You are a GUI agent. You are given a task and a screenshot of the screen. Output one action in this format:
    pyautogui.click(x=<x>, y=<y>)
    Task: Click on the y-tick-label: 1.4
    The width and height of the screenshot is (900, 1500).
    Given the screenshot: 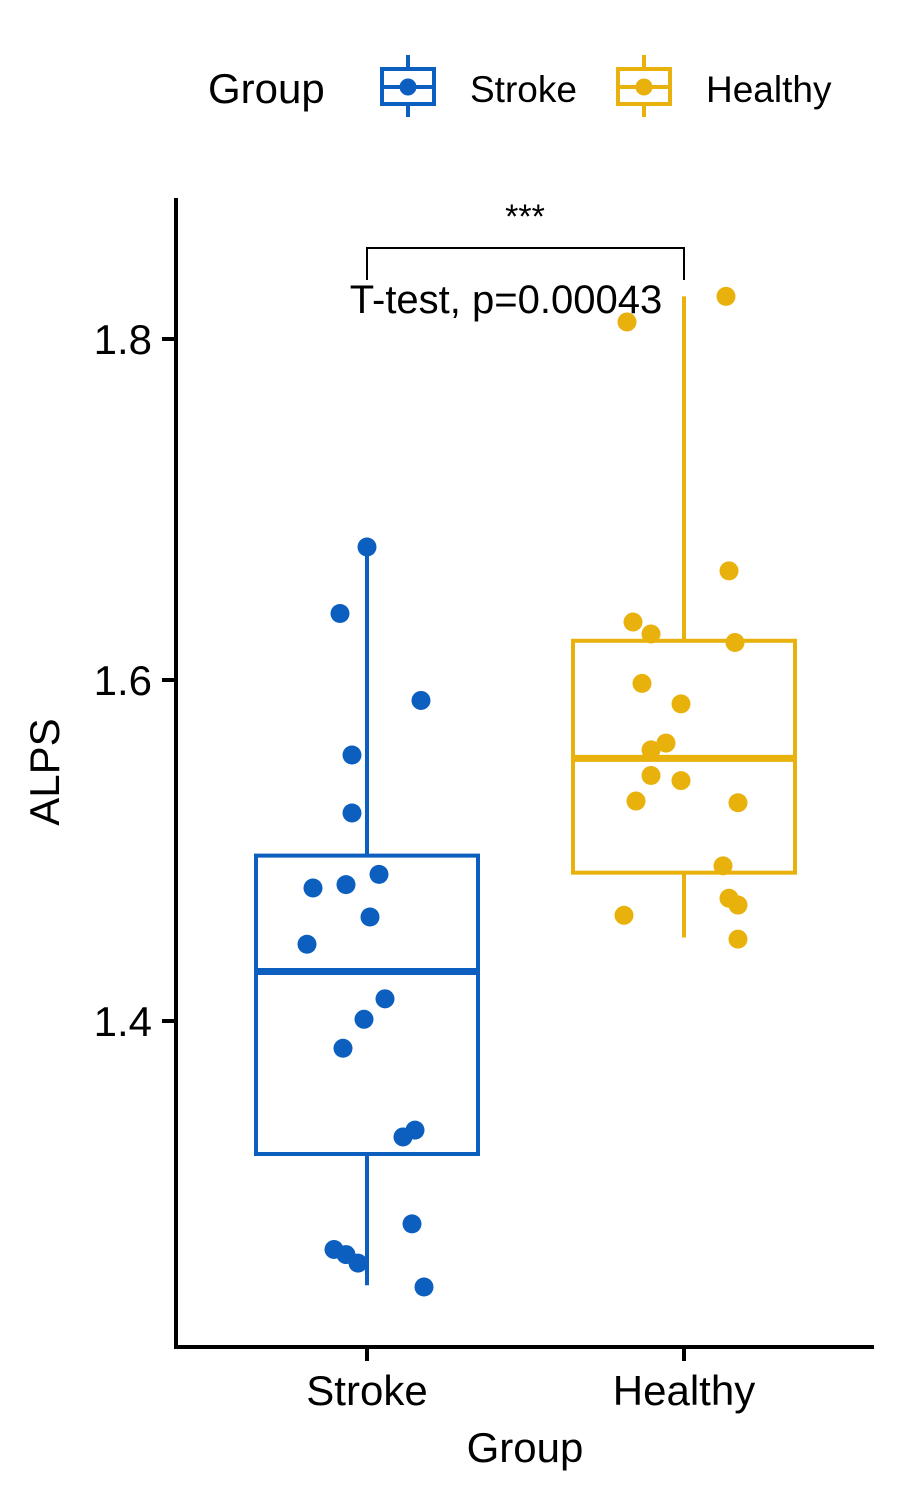 What is the action you would take?
    pyautogui.click(x=123, y=1021)
    